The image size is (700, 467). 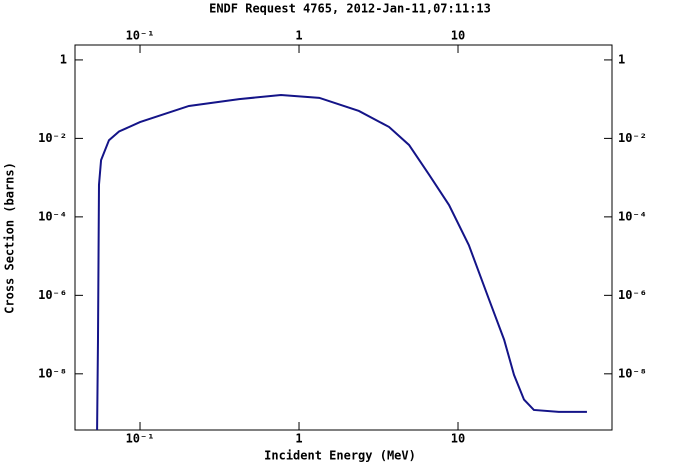 I want to click on chart-title: ENDF Request 4765, 2012-Jan-11,07:11:13, so click(x=350, y=9).